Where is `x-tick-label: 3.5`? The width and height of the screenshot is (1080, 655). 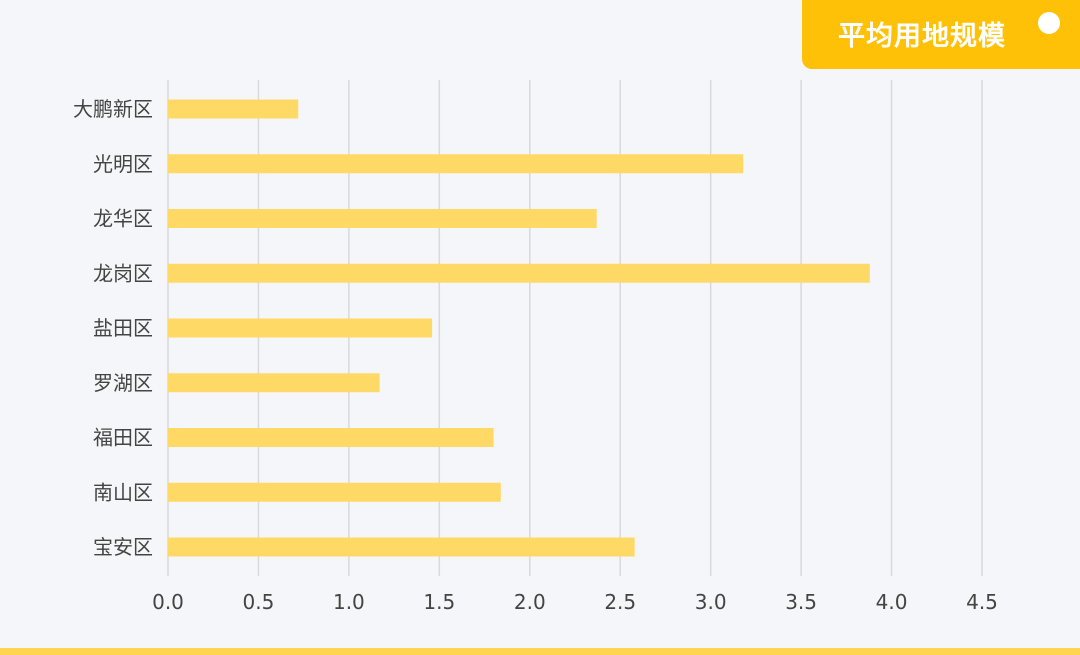 x-tick-label: 3.5 is located at coordinates (801, 602).